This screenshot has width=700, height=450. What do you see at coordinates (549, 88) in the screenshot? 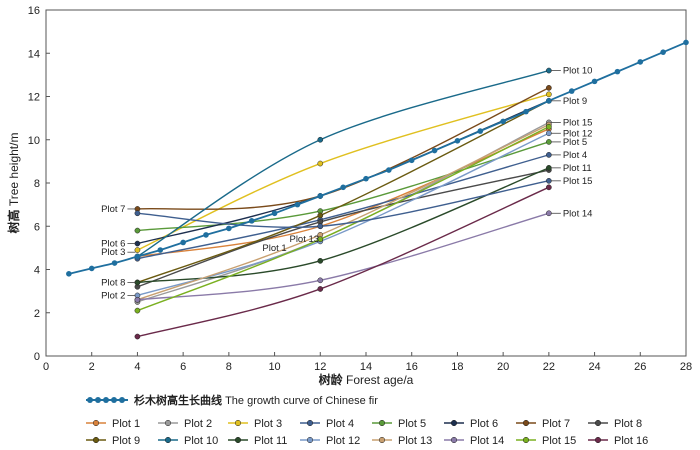
I see `series-plot-7-point` at bounding box center [549, 88].